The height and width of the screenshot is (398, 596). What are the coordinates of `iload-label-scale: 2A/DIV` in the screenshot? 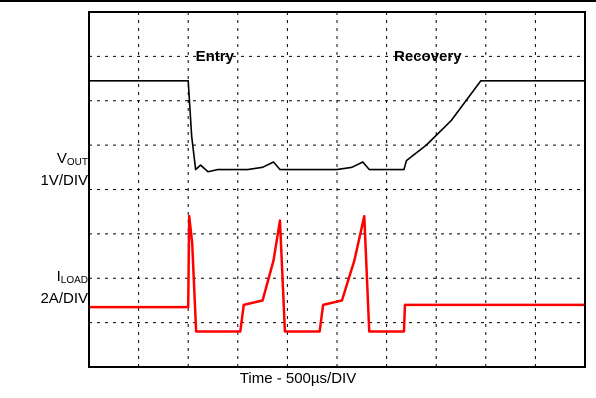 It's located at (64, 298).